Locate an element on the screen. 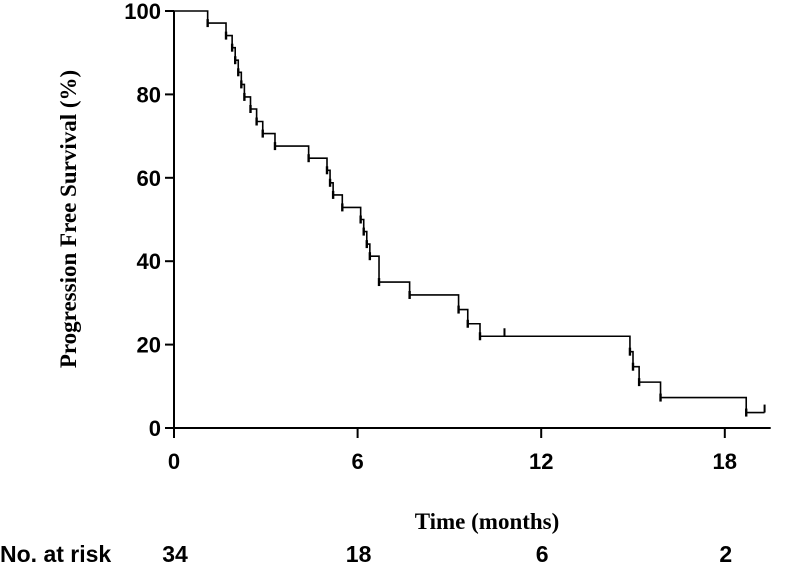 The width and height of the screenshot is (800, 568). y-tick-label: 20 is located at coordinates (149, 345).